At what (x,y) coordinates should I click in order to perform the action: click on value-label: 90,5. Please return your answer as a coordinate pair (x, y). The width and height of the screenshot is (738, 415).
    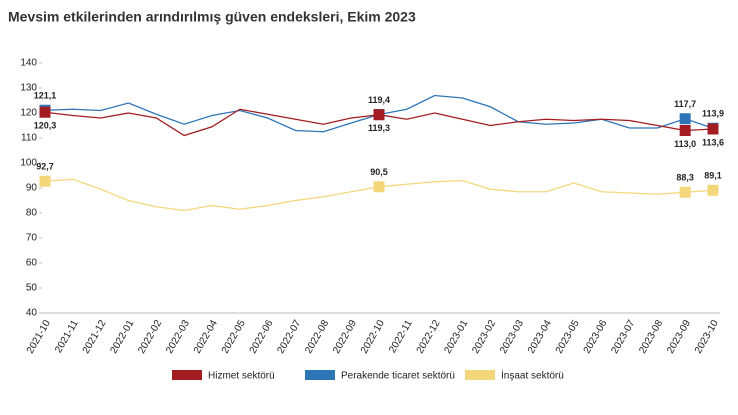
    Looking at the image, I should click on (379, 172).